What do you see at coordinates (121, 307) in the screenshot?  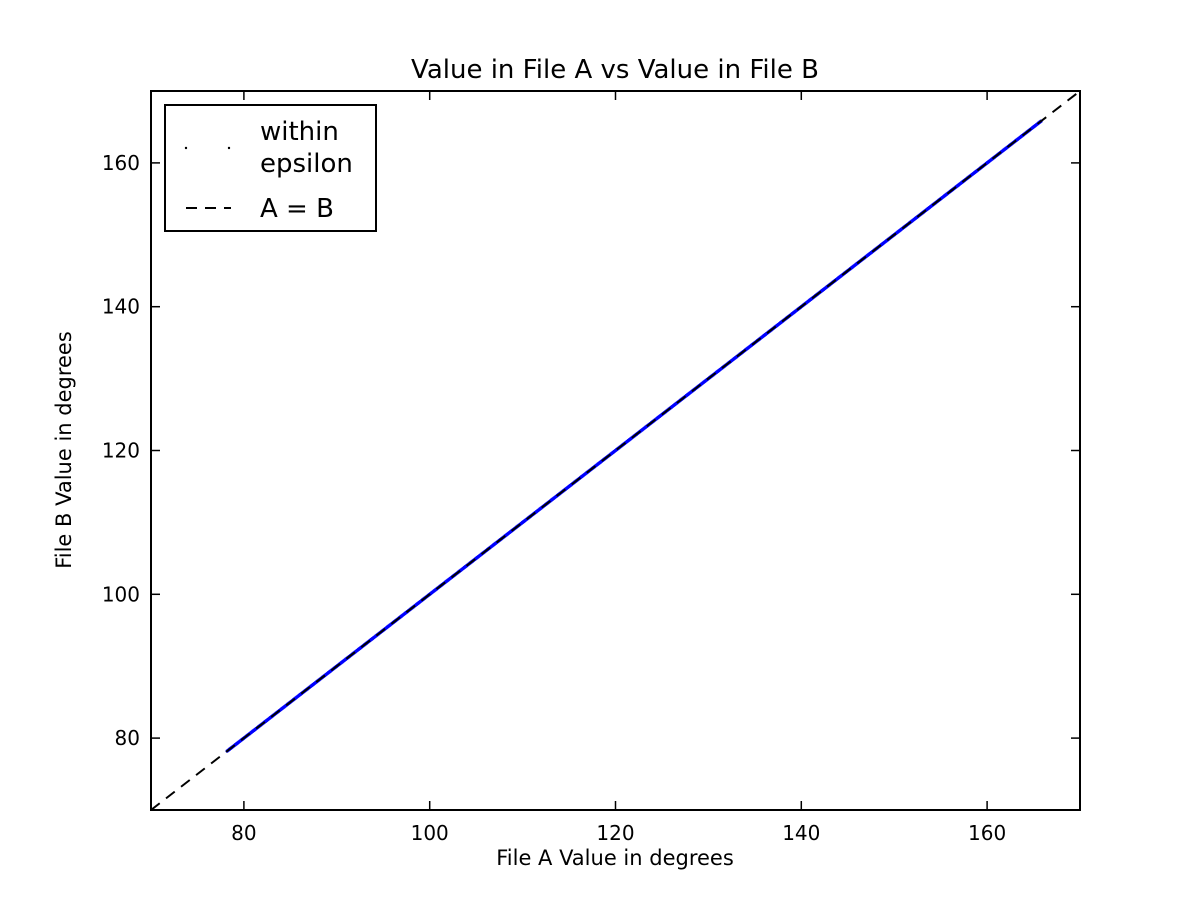 I see `y-tick-label: 140` at bounding box center [121, 307].